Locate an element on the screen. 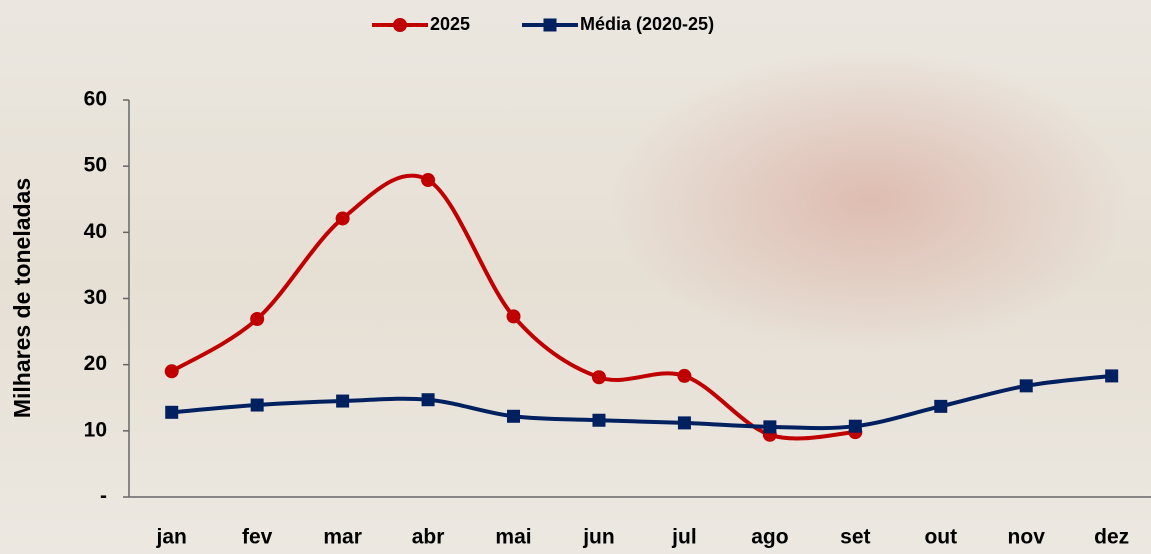  x-tick-label: ago is located at coordinates (769, 537).